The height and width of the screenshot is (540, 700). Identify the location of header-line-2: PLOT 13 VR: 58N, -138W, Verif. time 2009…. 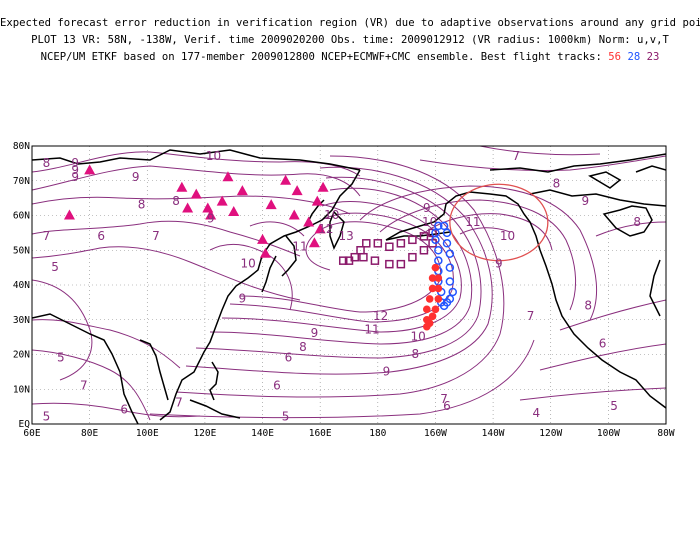
(350, 40).